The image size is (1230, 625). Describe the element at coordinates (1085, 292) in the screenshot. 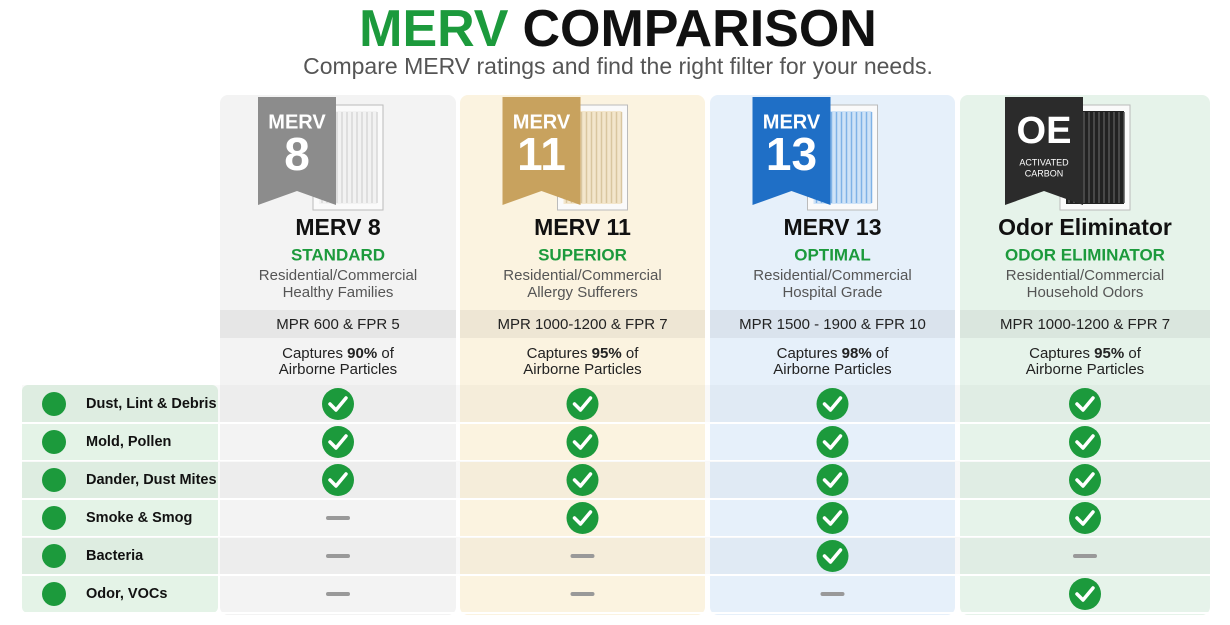

I see `filter-use: Household Odors` at that location.